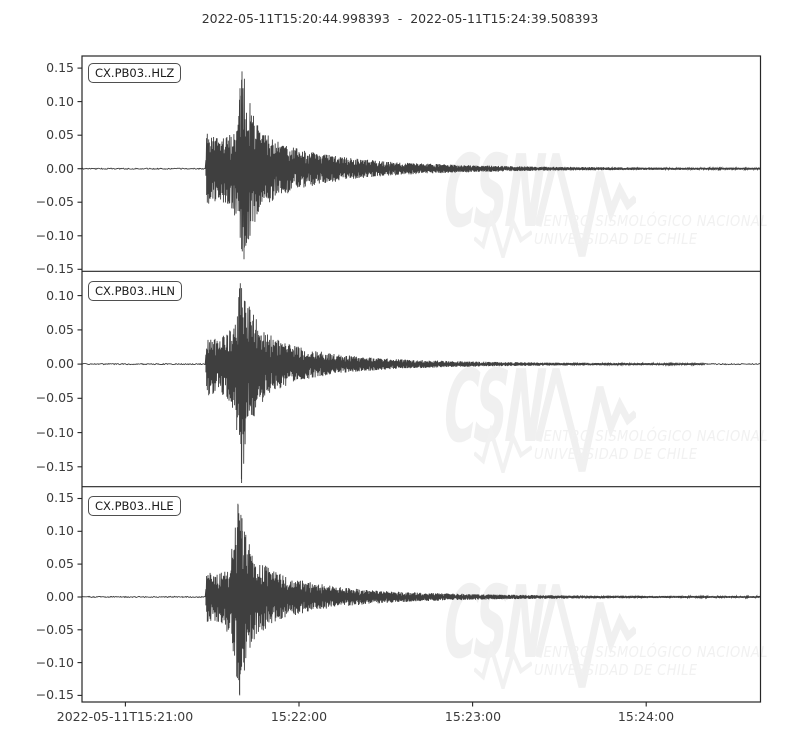 This screenshot has height=750, width=800. What do you see at coordinates (299, 716) in the screenshot?
I see `x-axis-tick-label: 15:22:00` at bounding box center [299, 716].